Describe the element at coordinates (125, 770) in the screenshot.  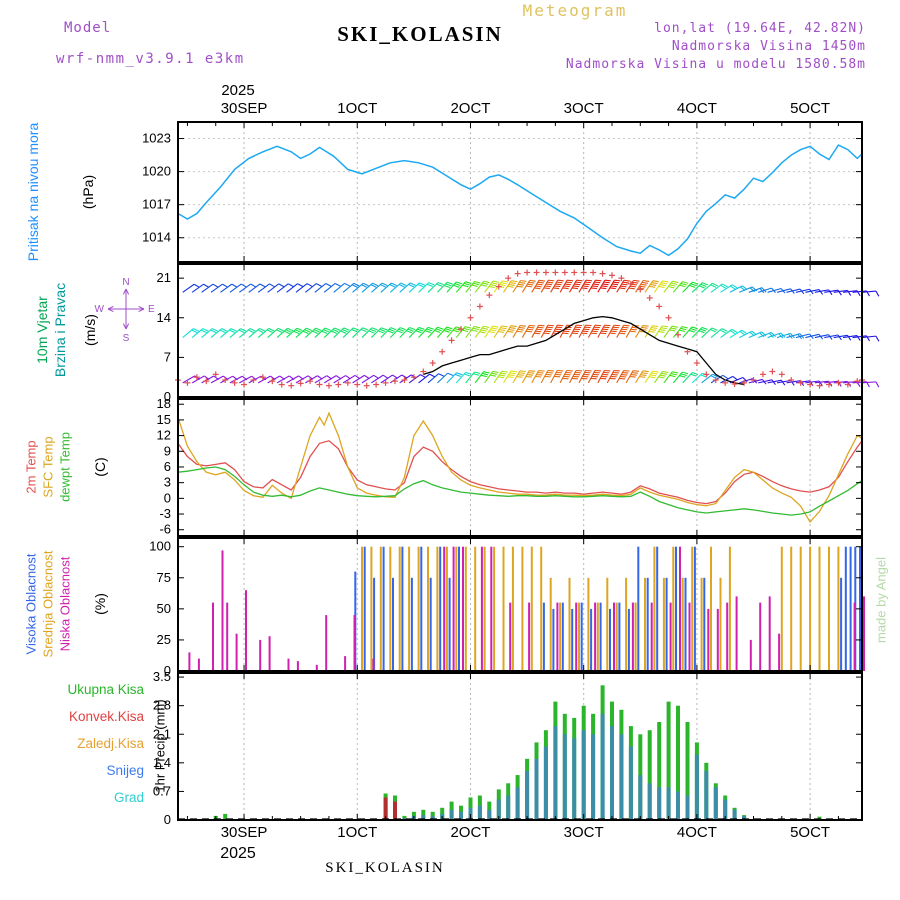
I see `legend-snijeg: Snijeg` at that location.